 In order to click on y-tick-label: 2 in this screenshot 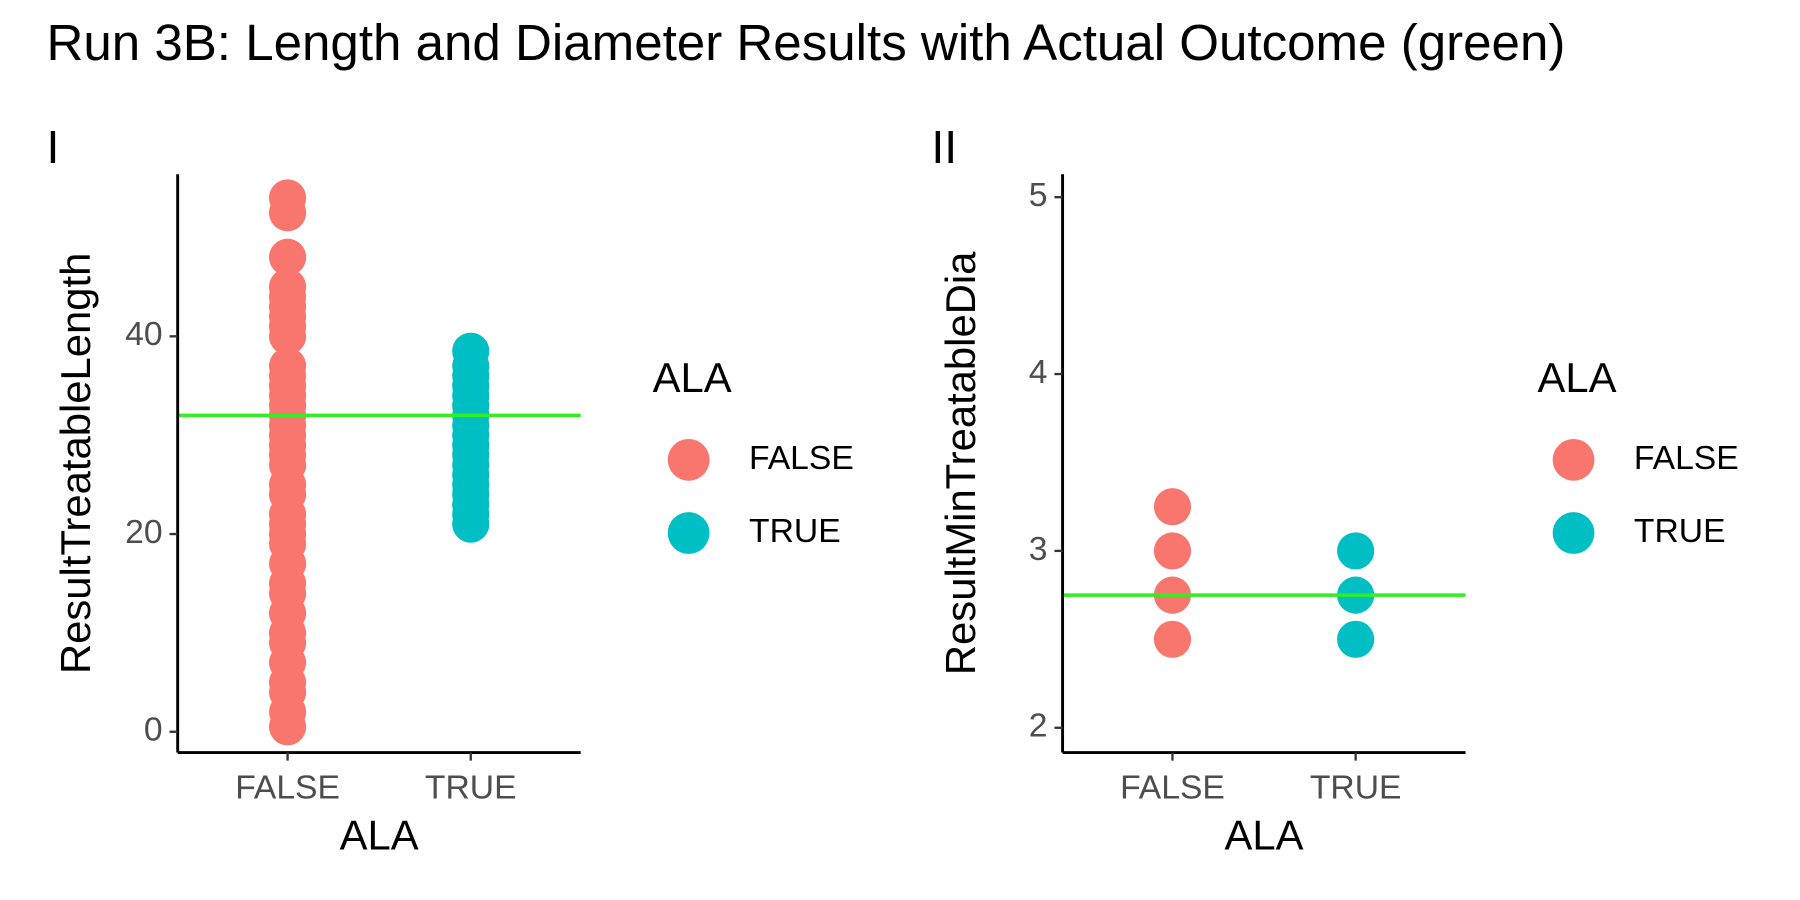, I will do `click(1038, 726)`.